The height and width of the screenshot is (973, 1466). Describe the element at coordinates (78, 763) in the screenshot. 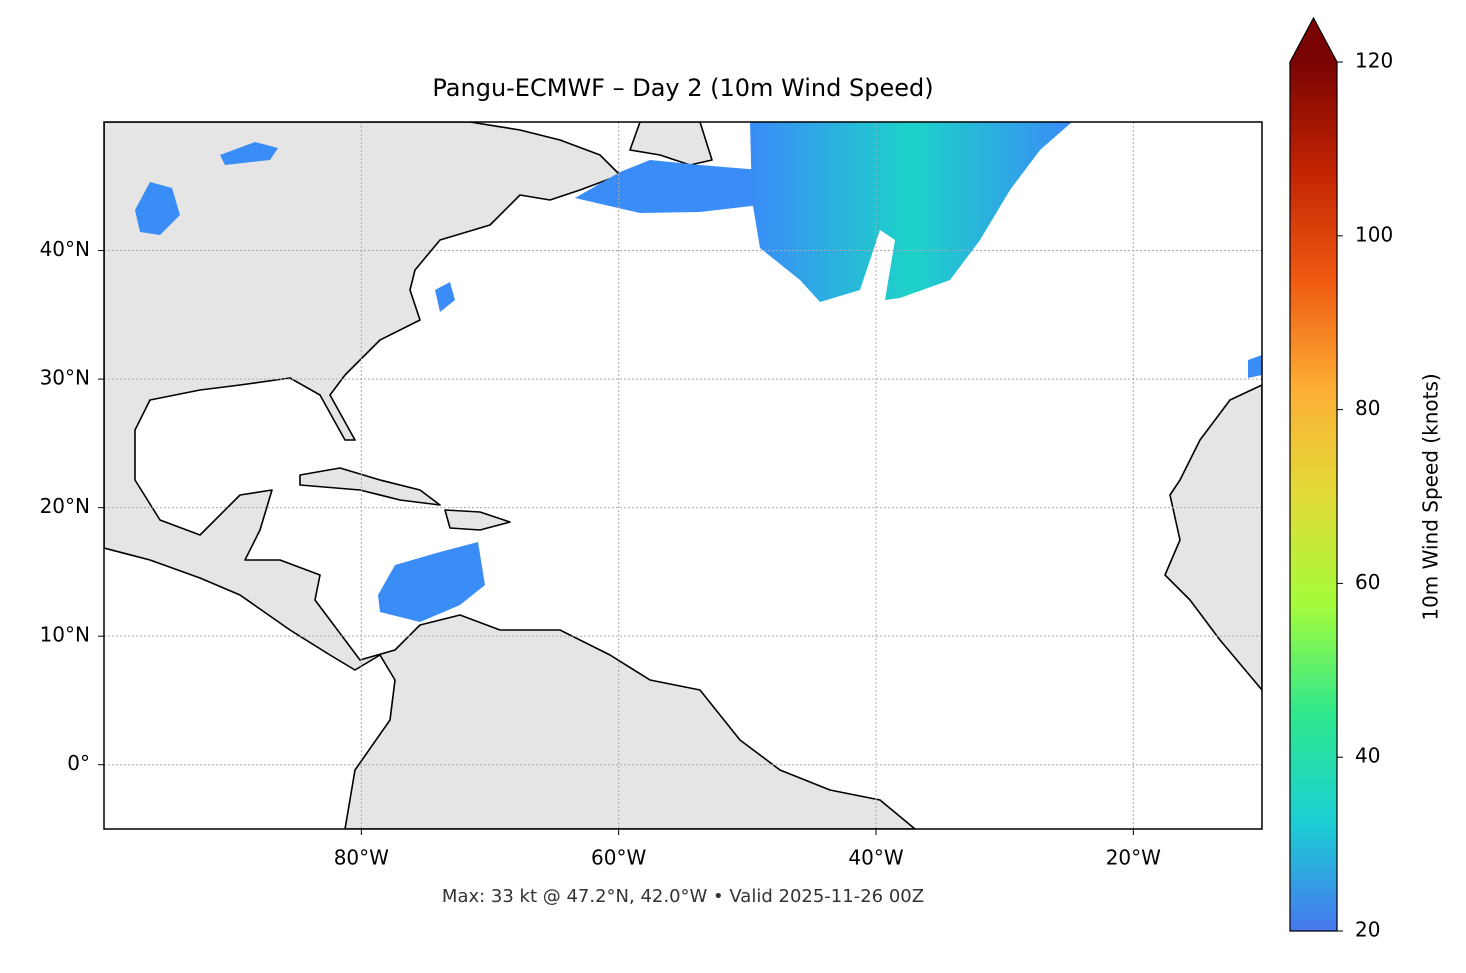

I see `y-tick-label: 0°` at that location.